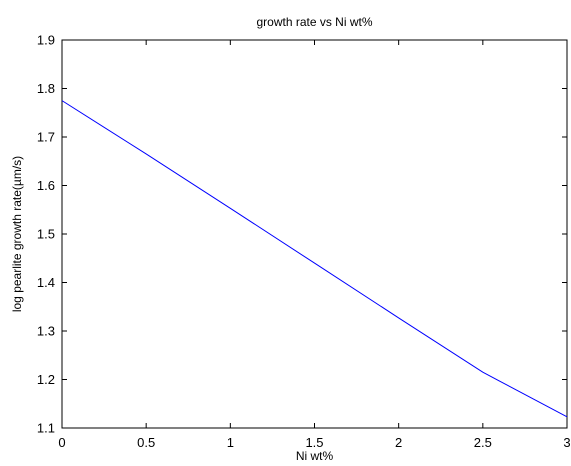 The height and width of the screenshot is (466, 571). Describe the element at coordinates (46, 185) in the screenshot. I see `y-tick-label: 1.6` at that location.